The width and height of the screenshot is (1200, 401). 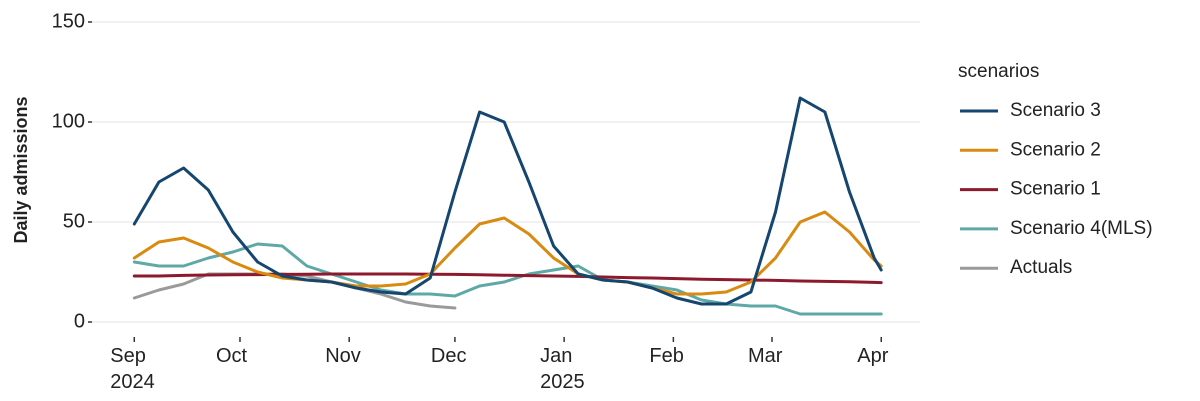 I want to click on y-tick-label: 100, so click(x=68, y=121).